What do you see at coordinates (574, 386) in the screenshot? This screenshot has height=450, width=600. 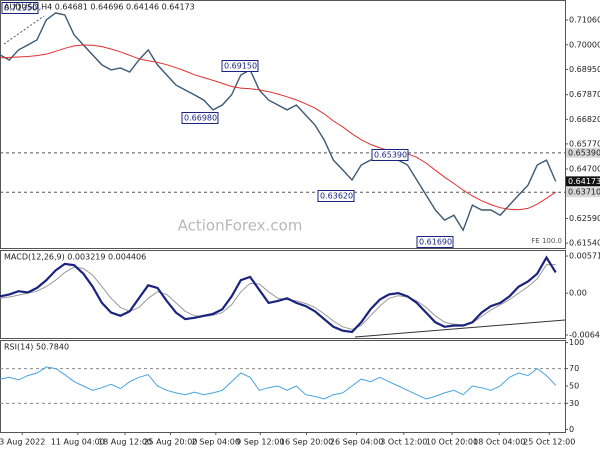 I see `y-tick-label: 50` at bounding box center [574, 386].